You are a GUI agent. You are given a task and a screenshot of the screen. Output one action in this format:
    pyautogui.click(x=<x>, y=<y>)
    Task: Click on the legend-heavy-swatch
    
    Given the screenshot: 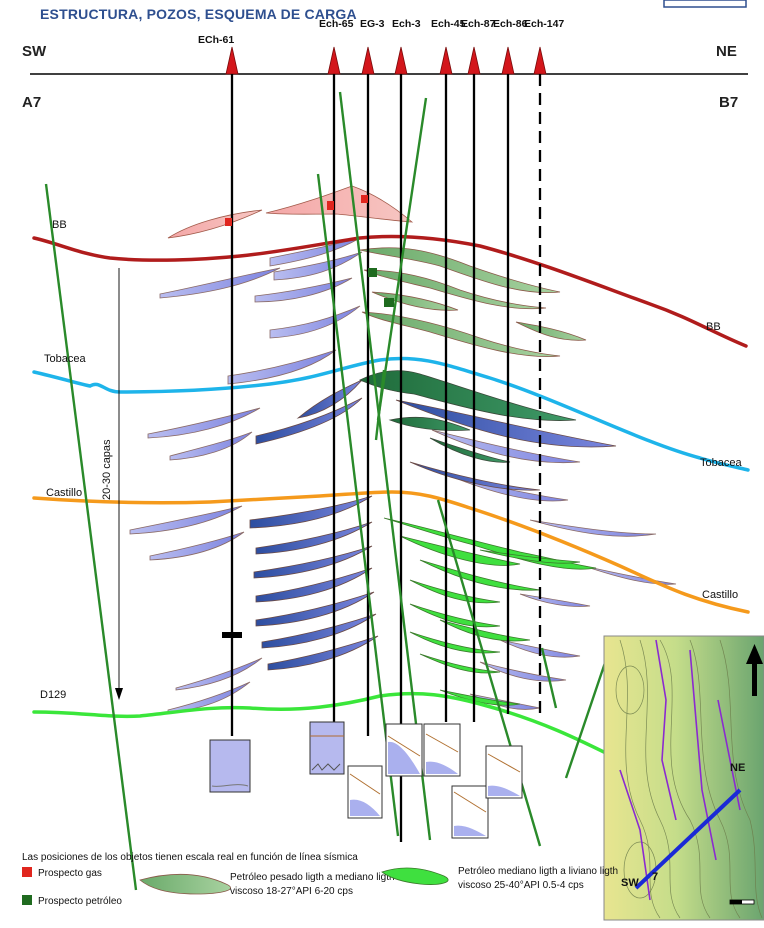 What is the action you would take?
    pyautogui.click(x=185, y=884)
    